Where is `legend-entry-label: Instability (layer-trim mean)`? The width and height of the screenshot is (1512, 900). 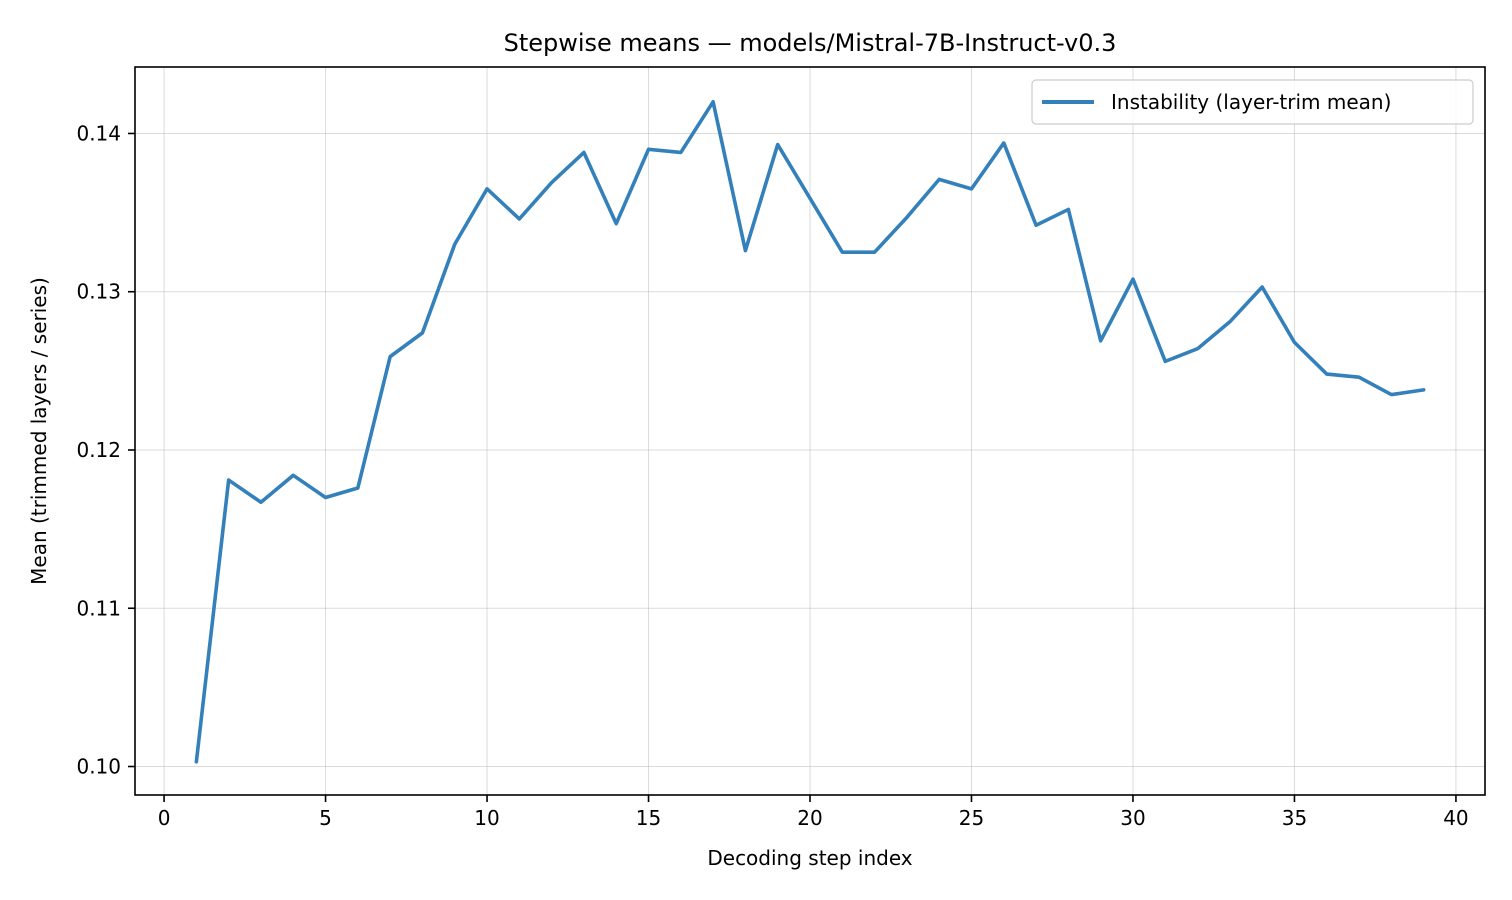 legend-entry-label: Instability (layer-trim mean) is located at coordinates (1251, 102).